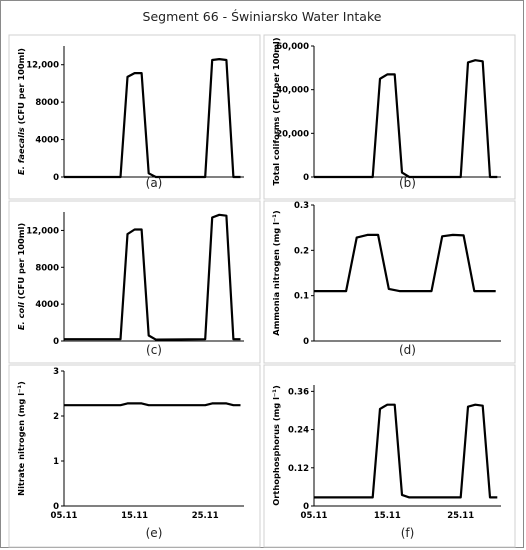 The width and height of the screenshot is (526, 550). Describe the element at coordinates (42, 231) in the screenshot. I see `panel-3-ytick-label: 12,000` at that location.